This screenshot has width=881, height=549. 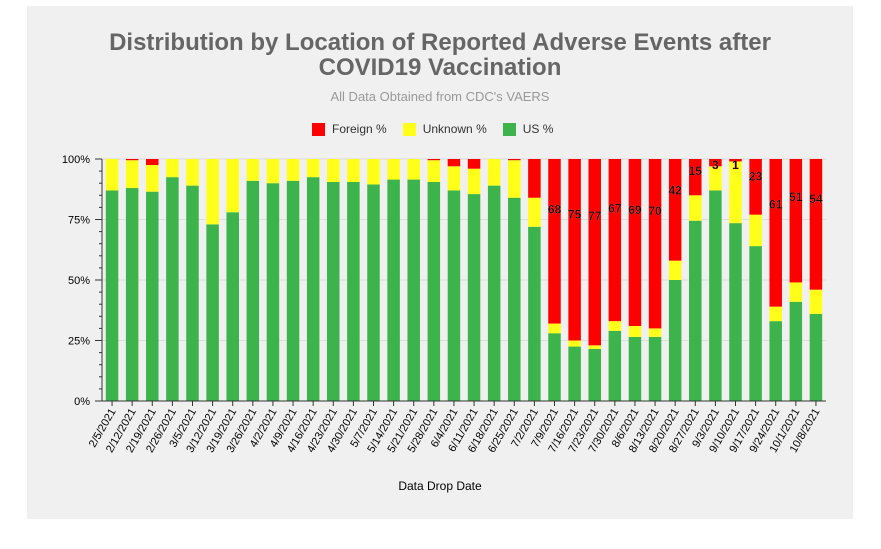 What do you see at coordinates (655, 211) in the screenshot?
I see `data-label: 70` at bounding box center [655, 211].